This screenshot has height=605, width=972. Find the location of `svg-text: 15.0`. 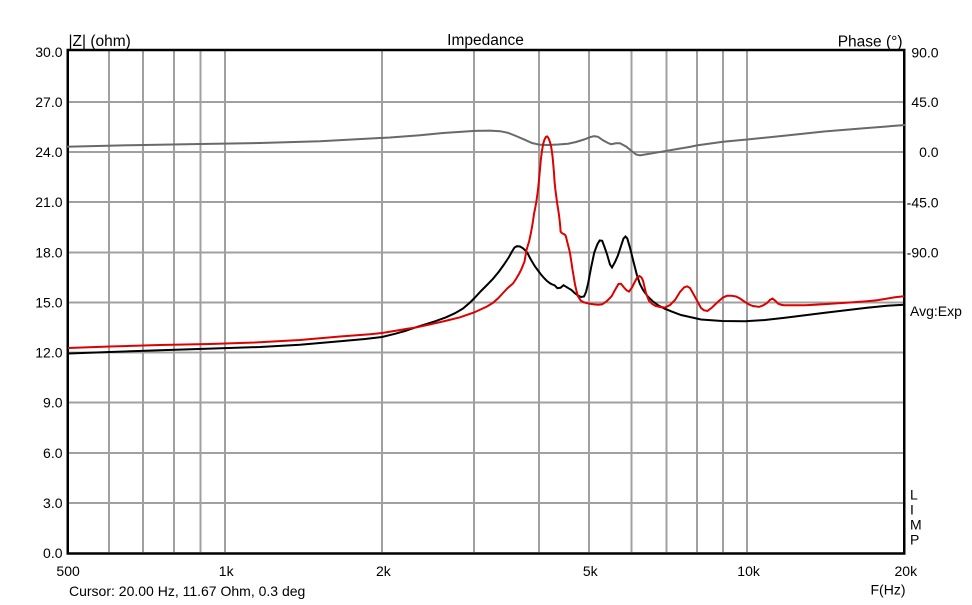

svg-text: 15.0 is located at coordinates (48, 302).